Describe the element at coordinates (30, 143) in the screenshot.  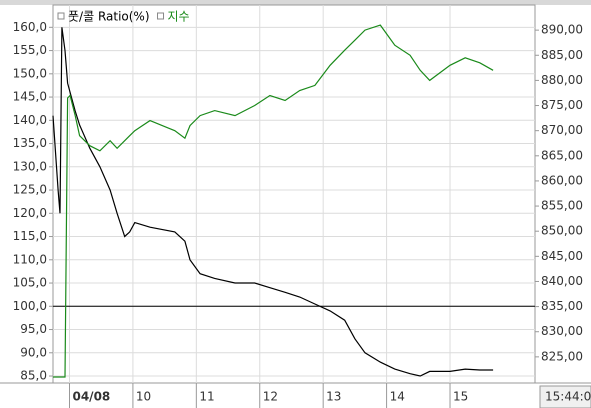
I see `y-tick-label: 135,0` at that location.